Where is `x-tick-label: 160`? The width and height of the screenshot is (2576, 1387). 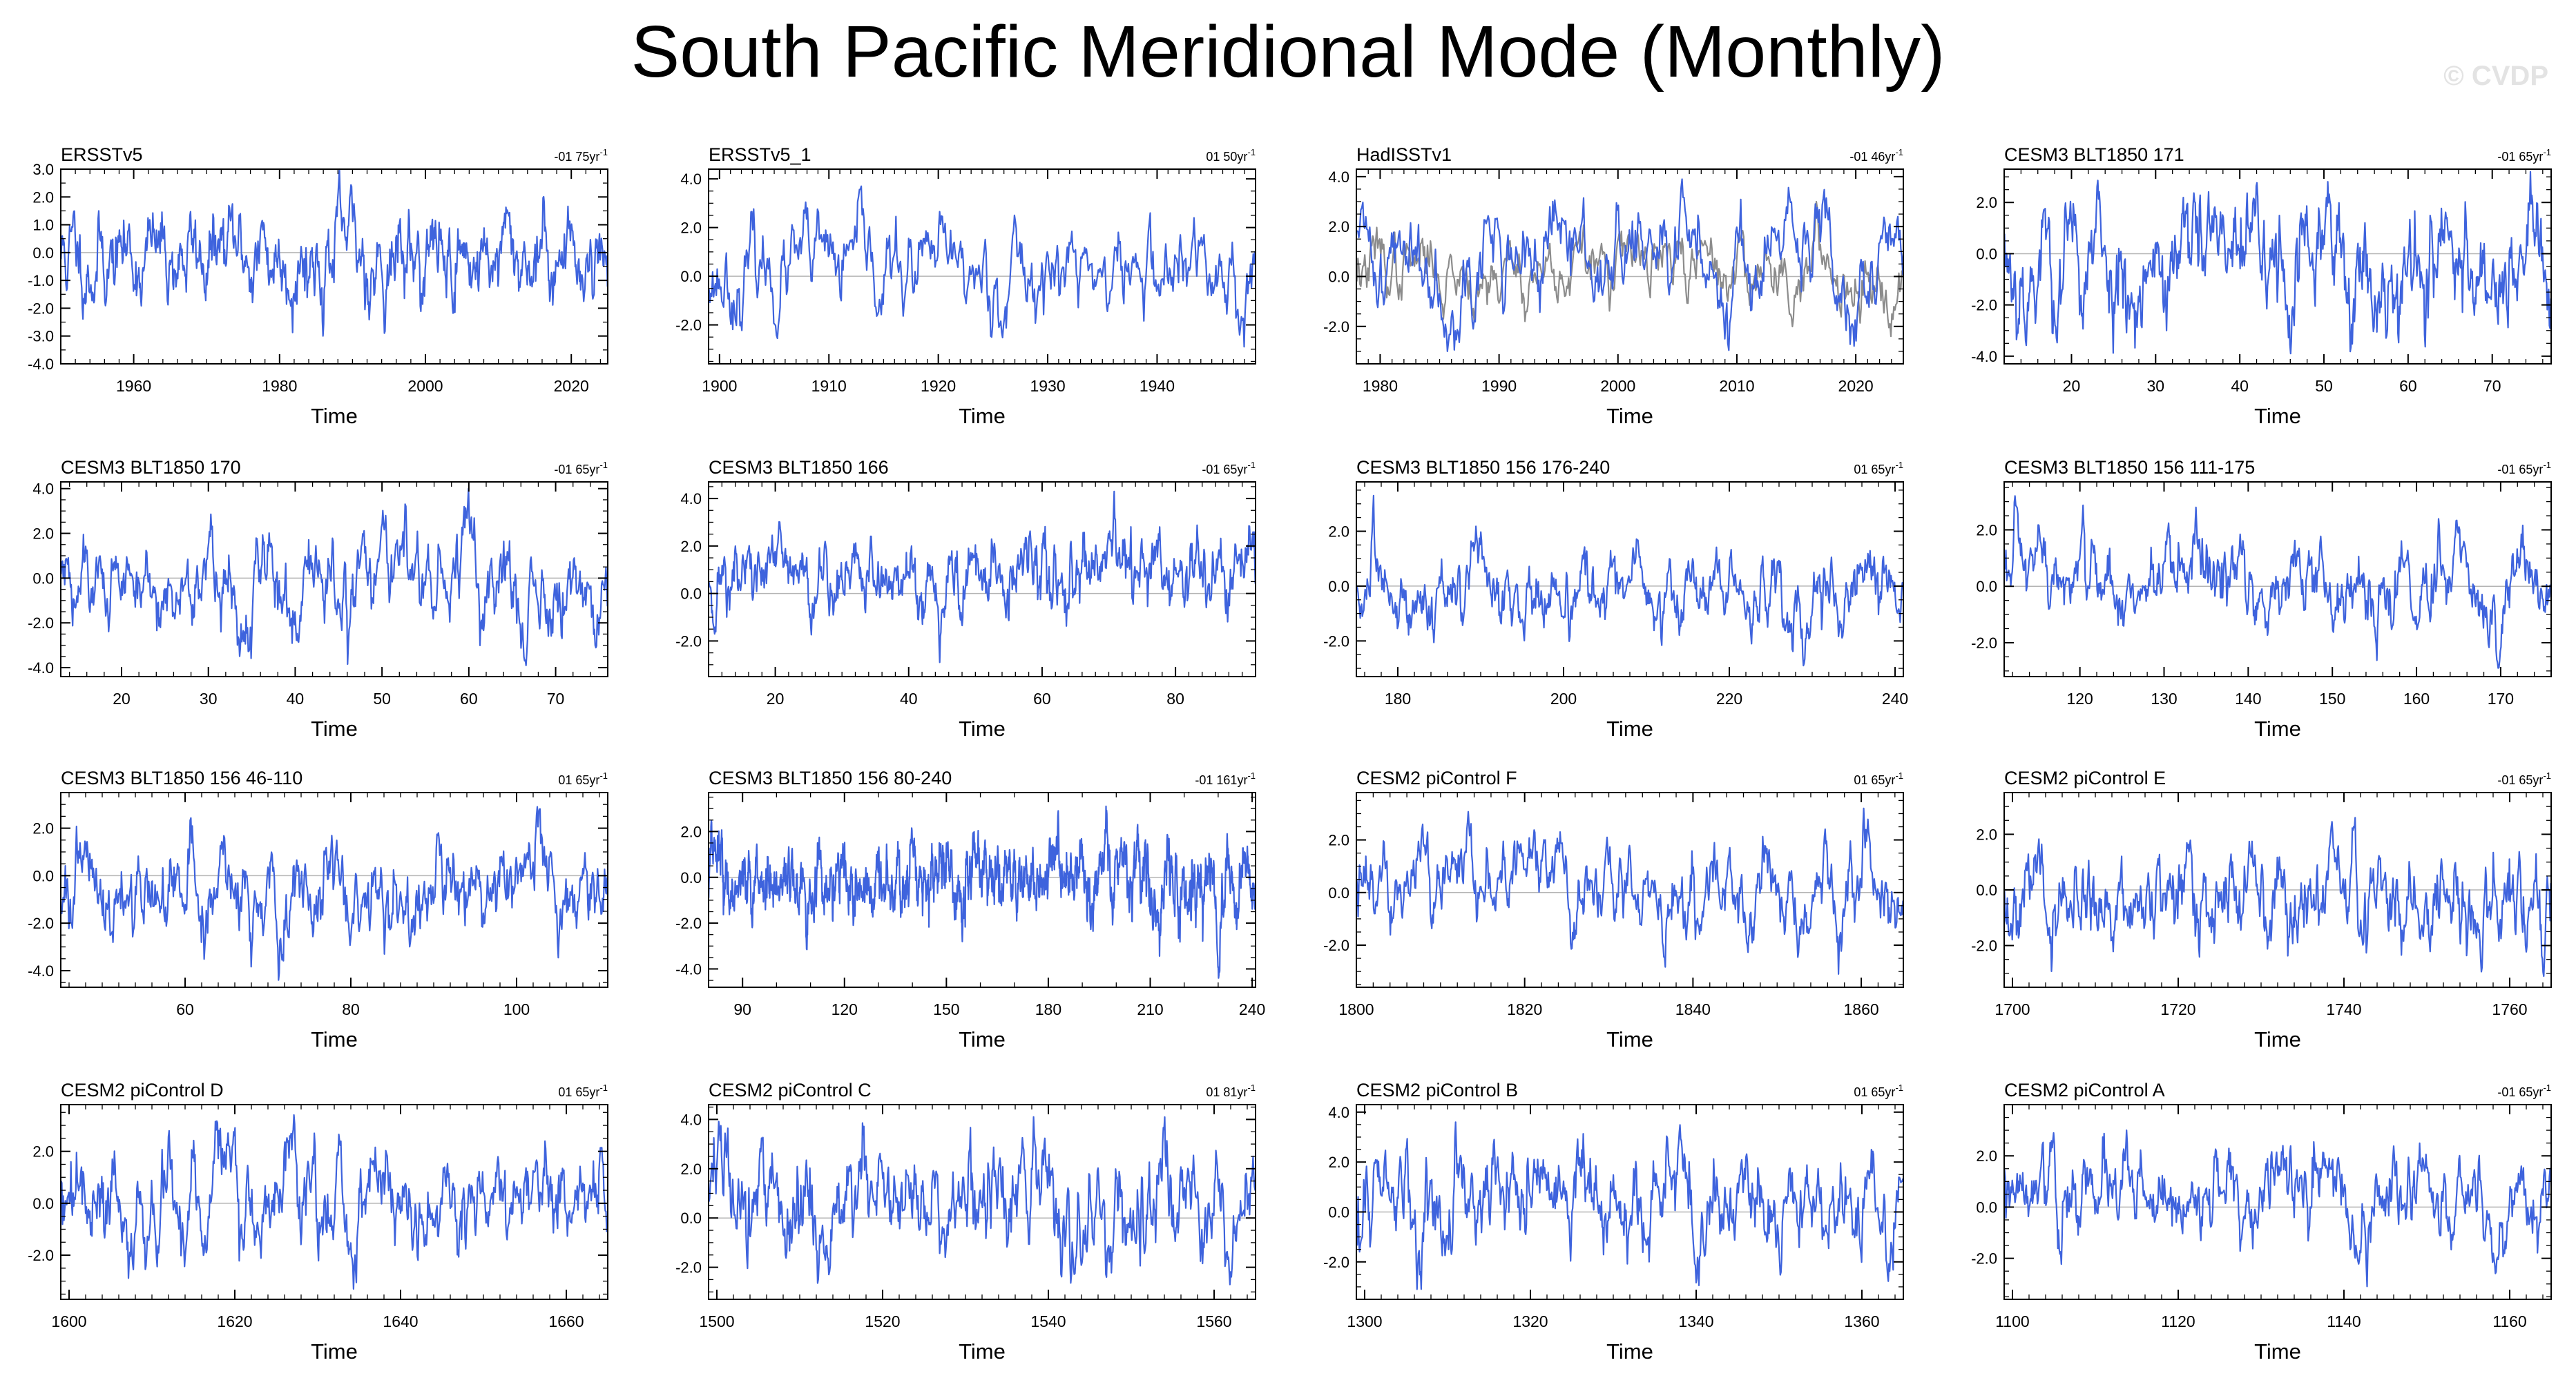
x-tick-label: 160 is located at coordinates (2416, 699).